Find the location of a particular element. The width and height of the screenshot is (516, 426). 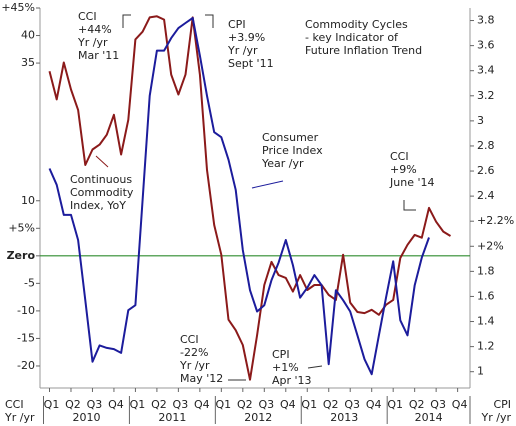

series-label: Year /yr is located at coordinates (282, 163).